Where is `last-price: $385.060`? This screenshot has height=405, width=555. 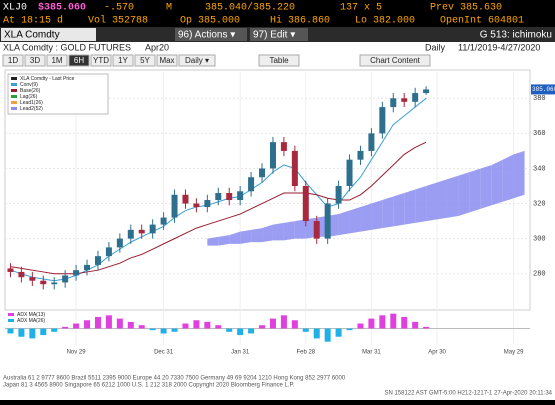 last-price: $385.060 is located at coordinates (62, 8).